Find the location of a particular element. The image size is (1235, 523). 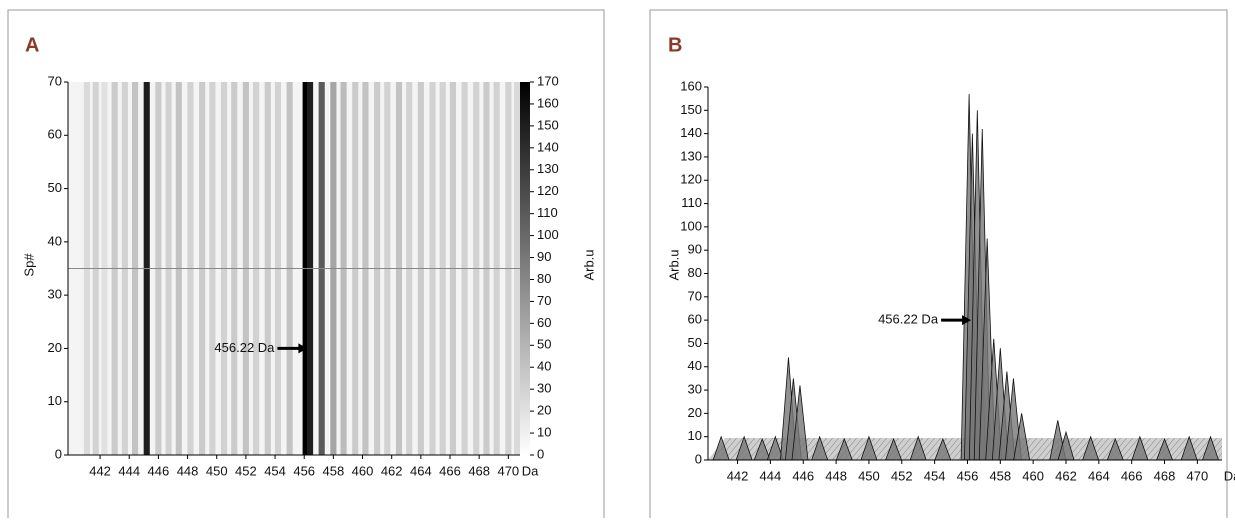

colorbar-tick-label: 110 is located at coordinates (547, 212).